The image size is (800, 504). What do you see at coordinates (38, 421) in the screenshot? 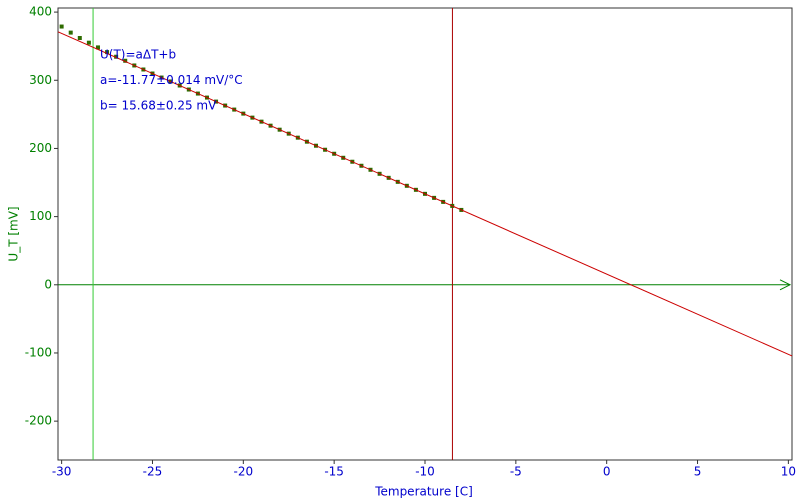
I see `y-tick-label: -200` at bounding box center [38, 421].